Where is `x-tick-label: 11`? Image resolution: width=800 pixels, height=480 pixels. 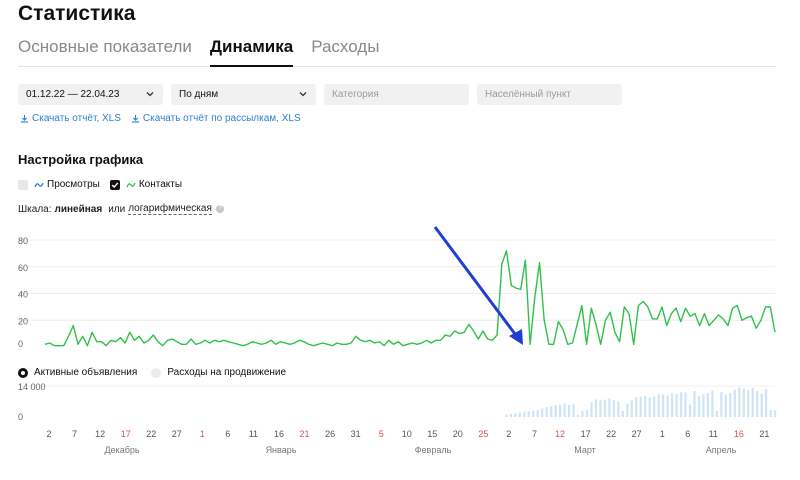 x-tick-label: 11 is located at coordinates (253, 434).